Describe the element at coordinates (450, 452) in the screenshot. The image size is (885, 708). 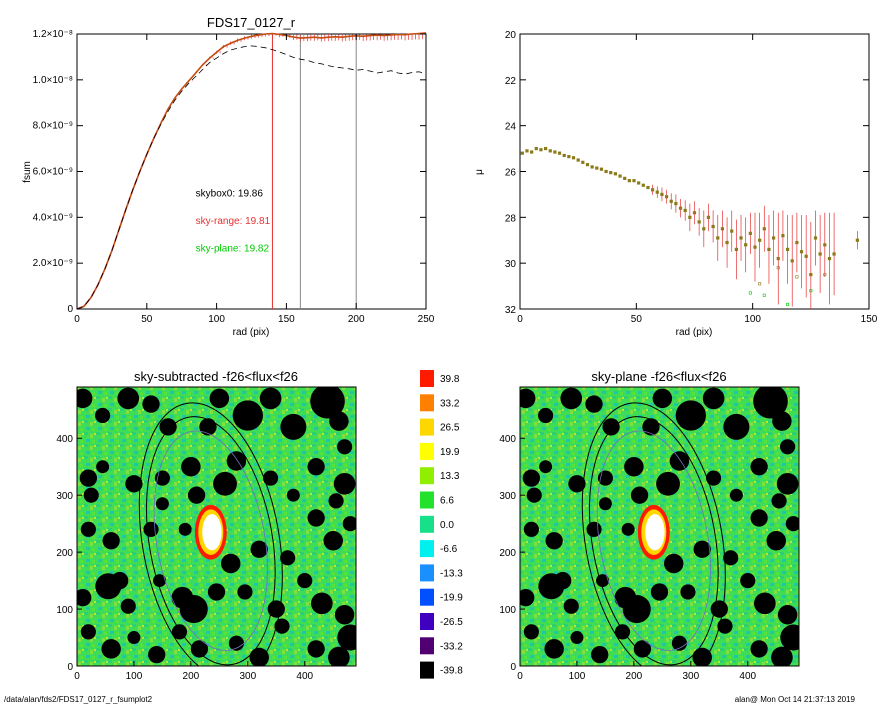
I see `colorbar-label: 19.9` at that location.